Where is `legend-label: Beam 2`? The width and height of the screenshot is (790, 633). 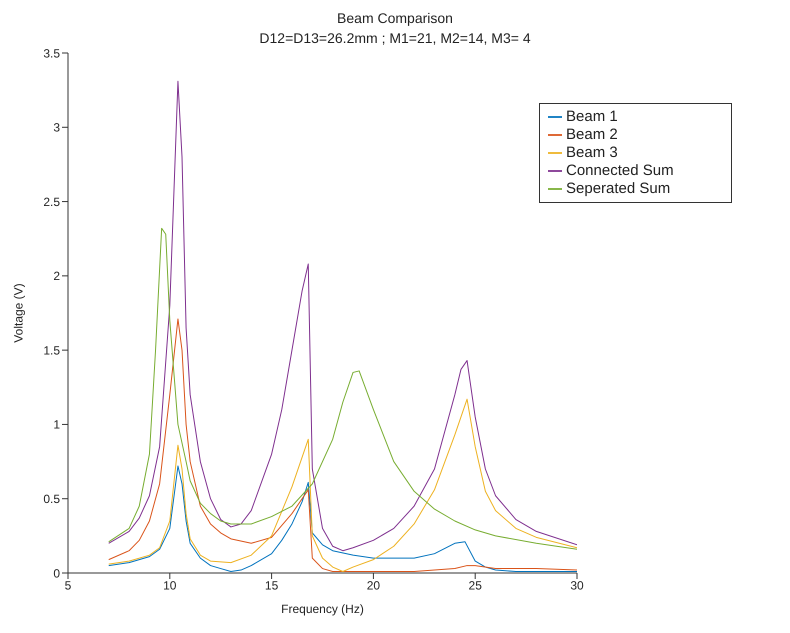
legend-label: Beam 2 is located at coordinates (592, 134).